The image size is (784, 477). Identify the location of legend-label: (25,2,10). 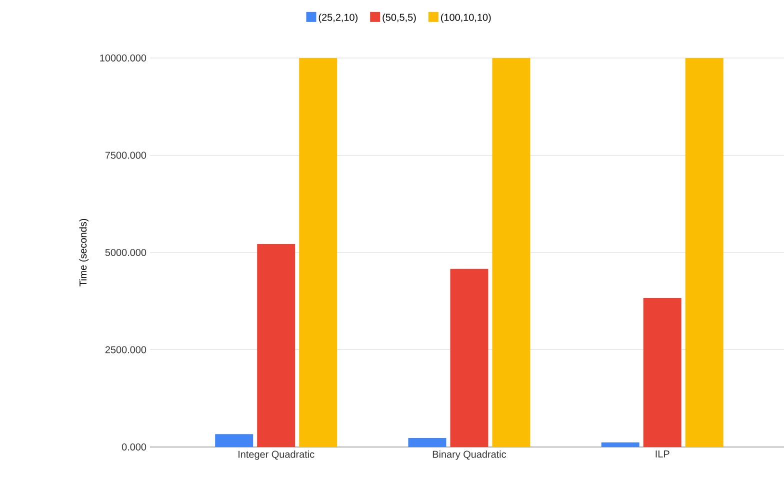
(338, 18).